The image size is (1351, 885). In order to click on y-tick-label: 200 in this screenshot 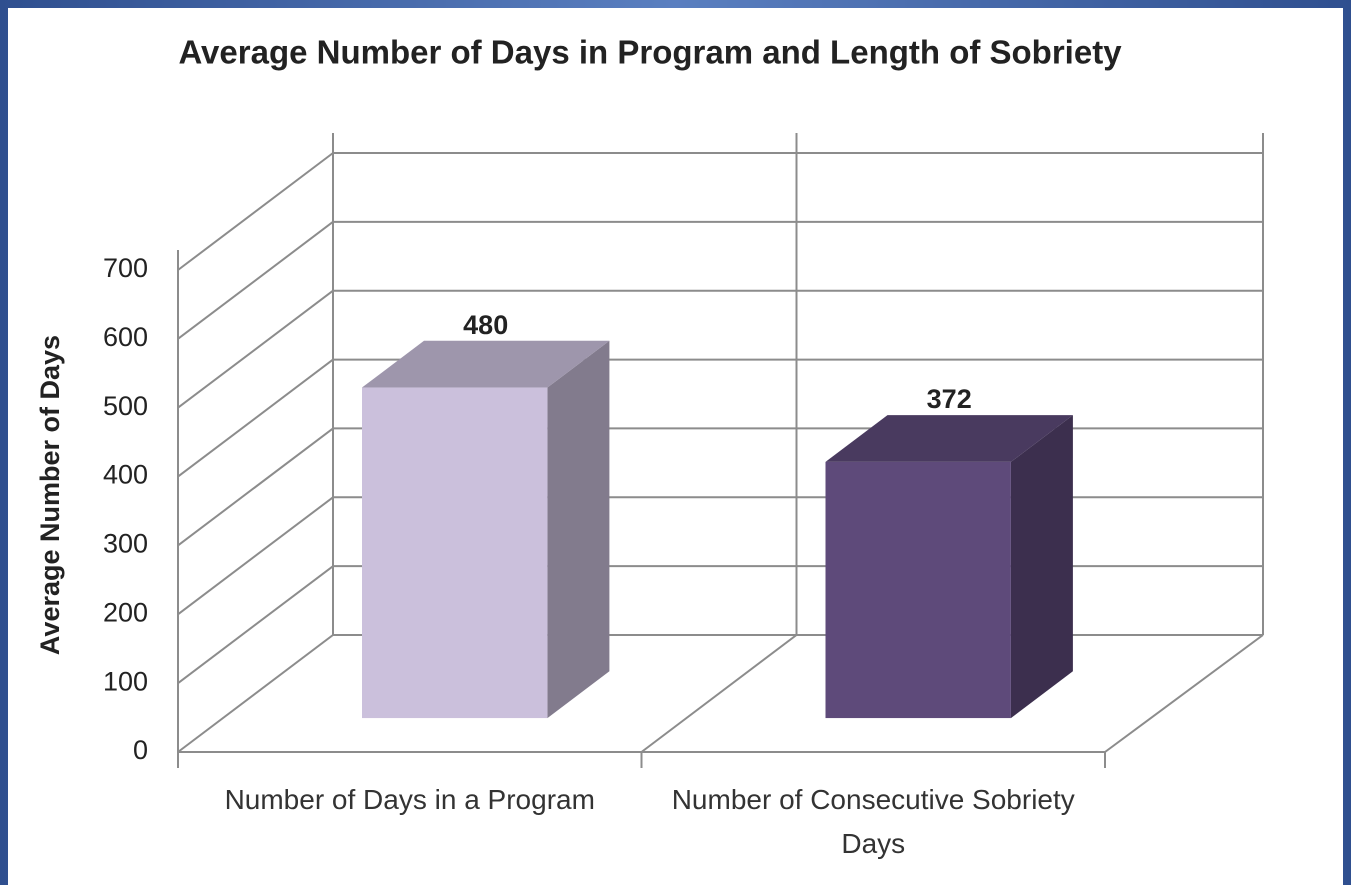, I will do `click(125, 612)`.